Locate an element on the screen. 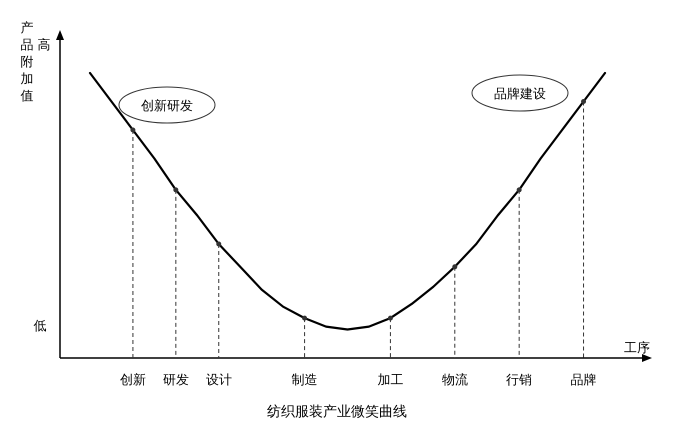 This screenshot has width=674, height=432. text: 纺织服装产业微笑曲线 is located at coordinates (337, 412).